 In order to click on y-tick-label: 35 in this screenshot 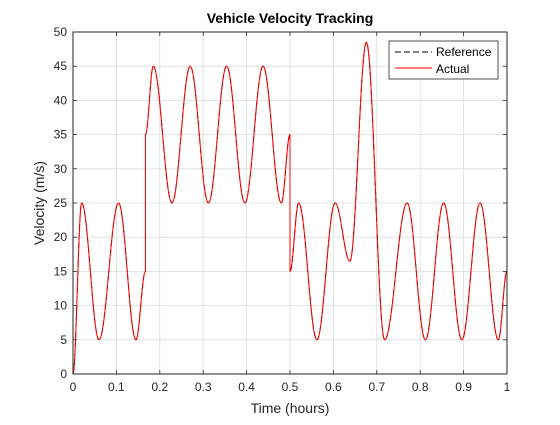, I will do `click(61, 135)`.